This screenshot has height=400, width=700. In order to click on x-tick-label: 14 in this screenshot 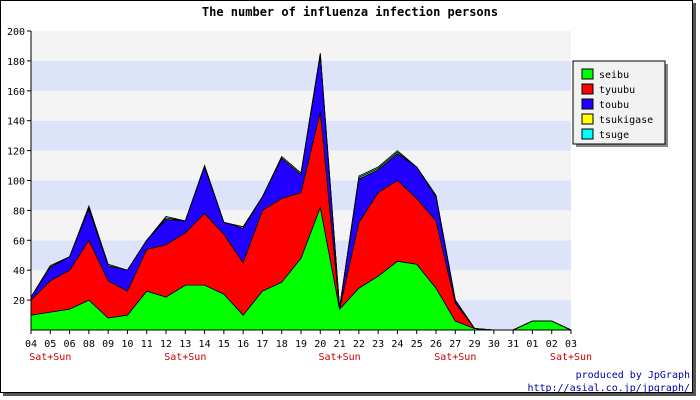, I will do `click(205, 344)`.